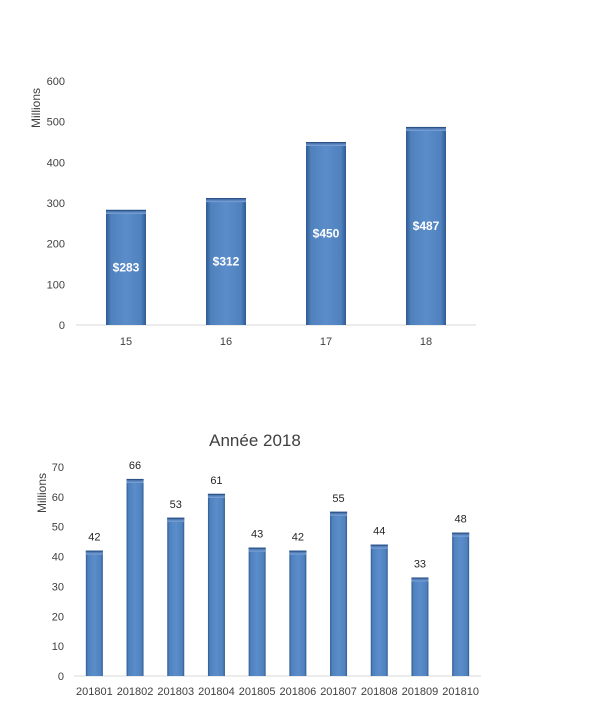  What do you see at coordinates (58, 647) in the screenshot?
I see `c2-y-tick-label: 10` at bounding box center [58, 647].